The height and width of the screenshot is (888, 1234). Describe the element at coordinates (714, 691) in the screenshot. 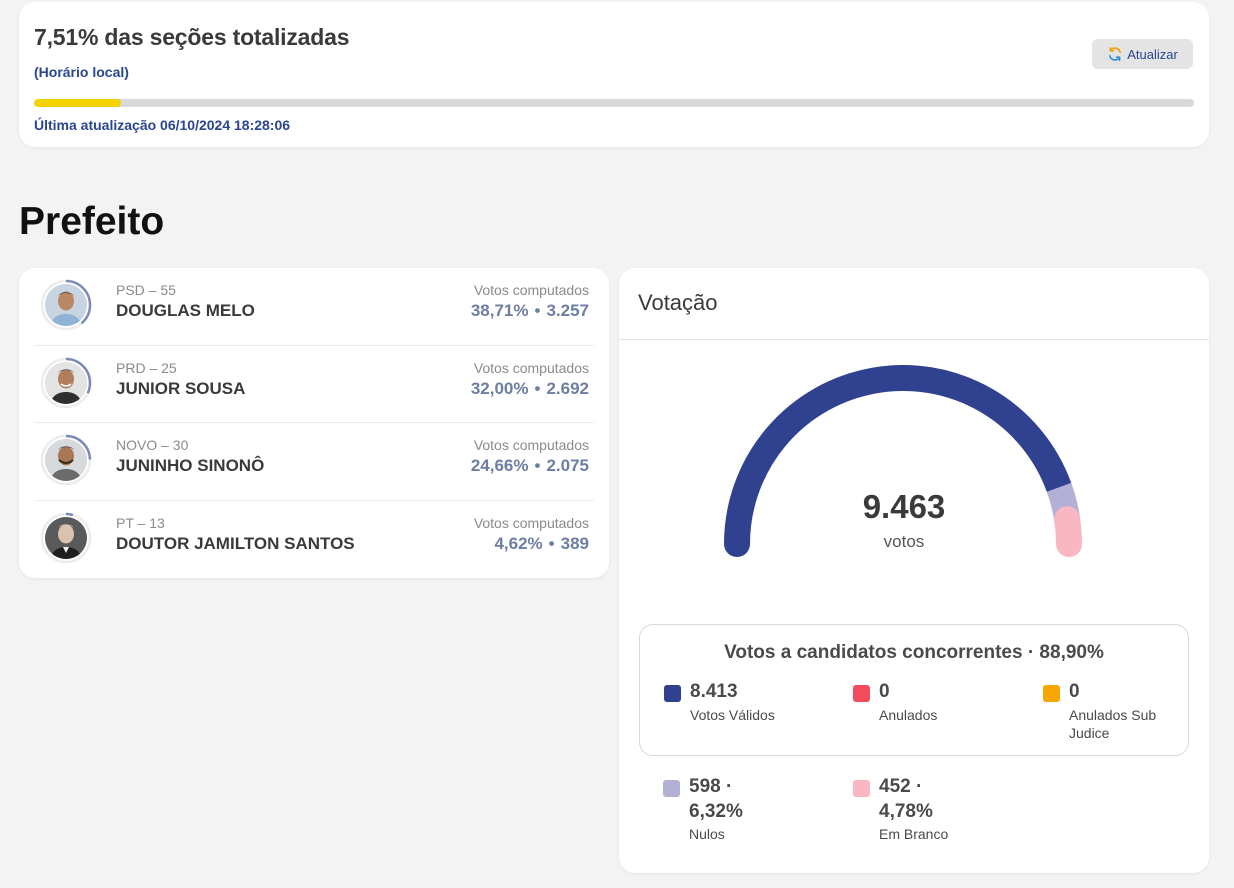

I see `legend-value: 8.413` at that location.